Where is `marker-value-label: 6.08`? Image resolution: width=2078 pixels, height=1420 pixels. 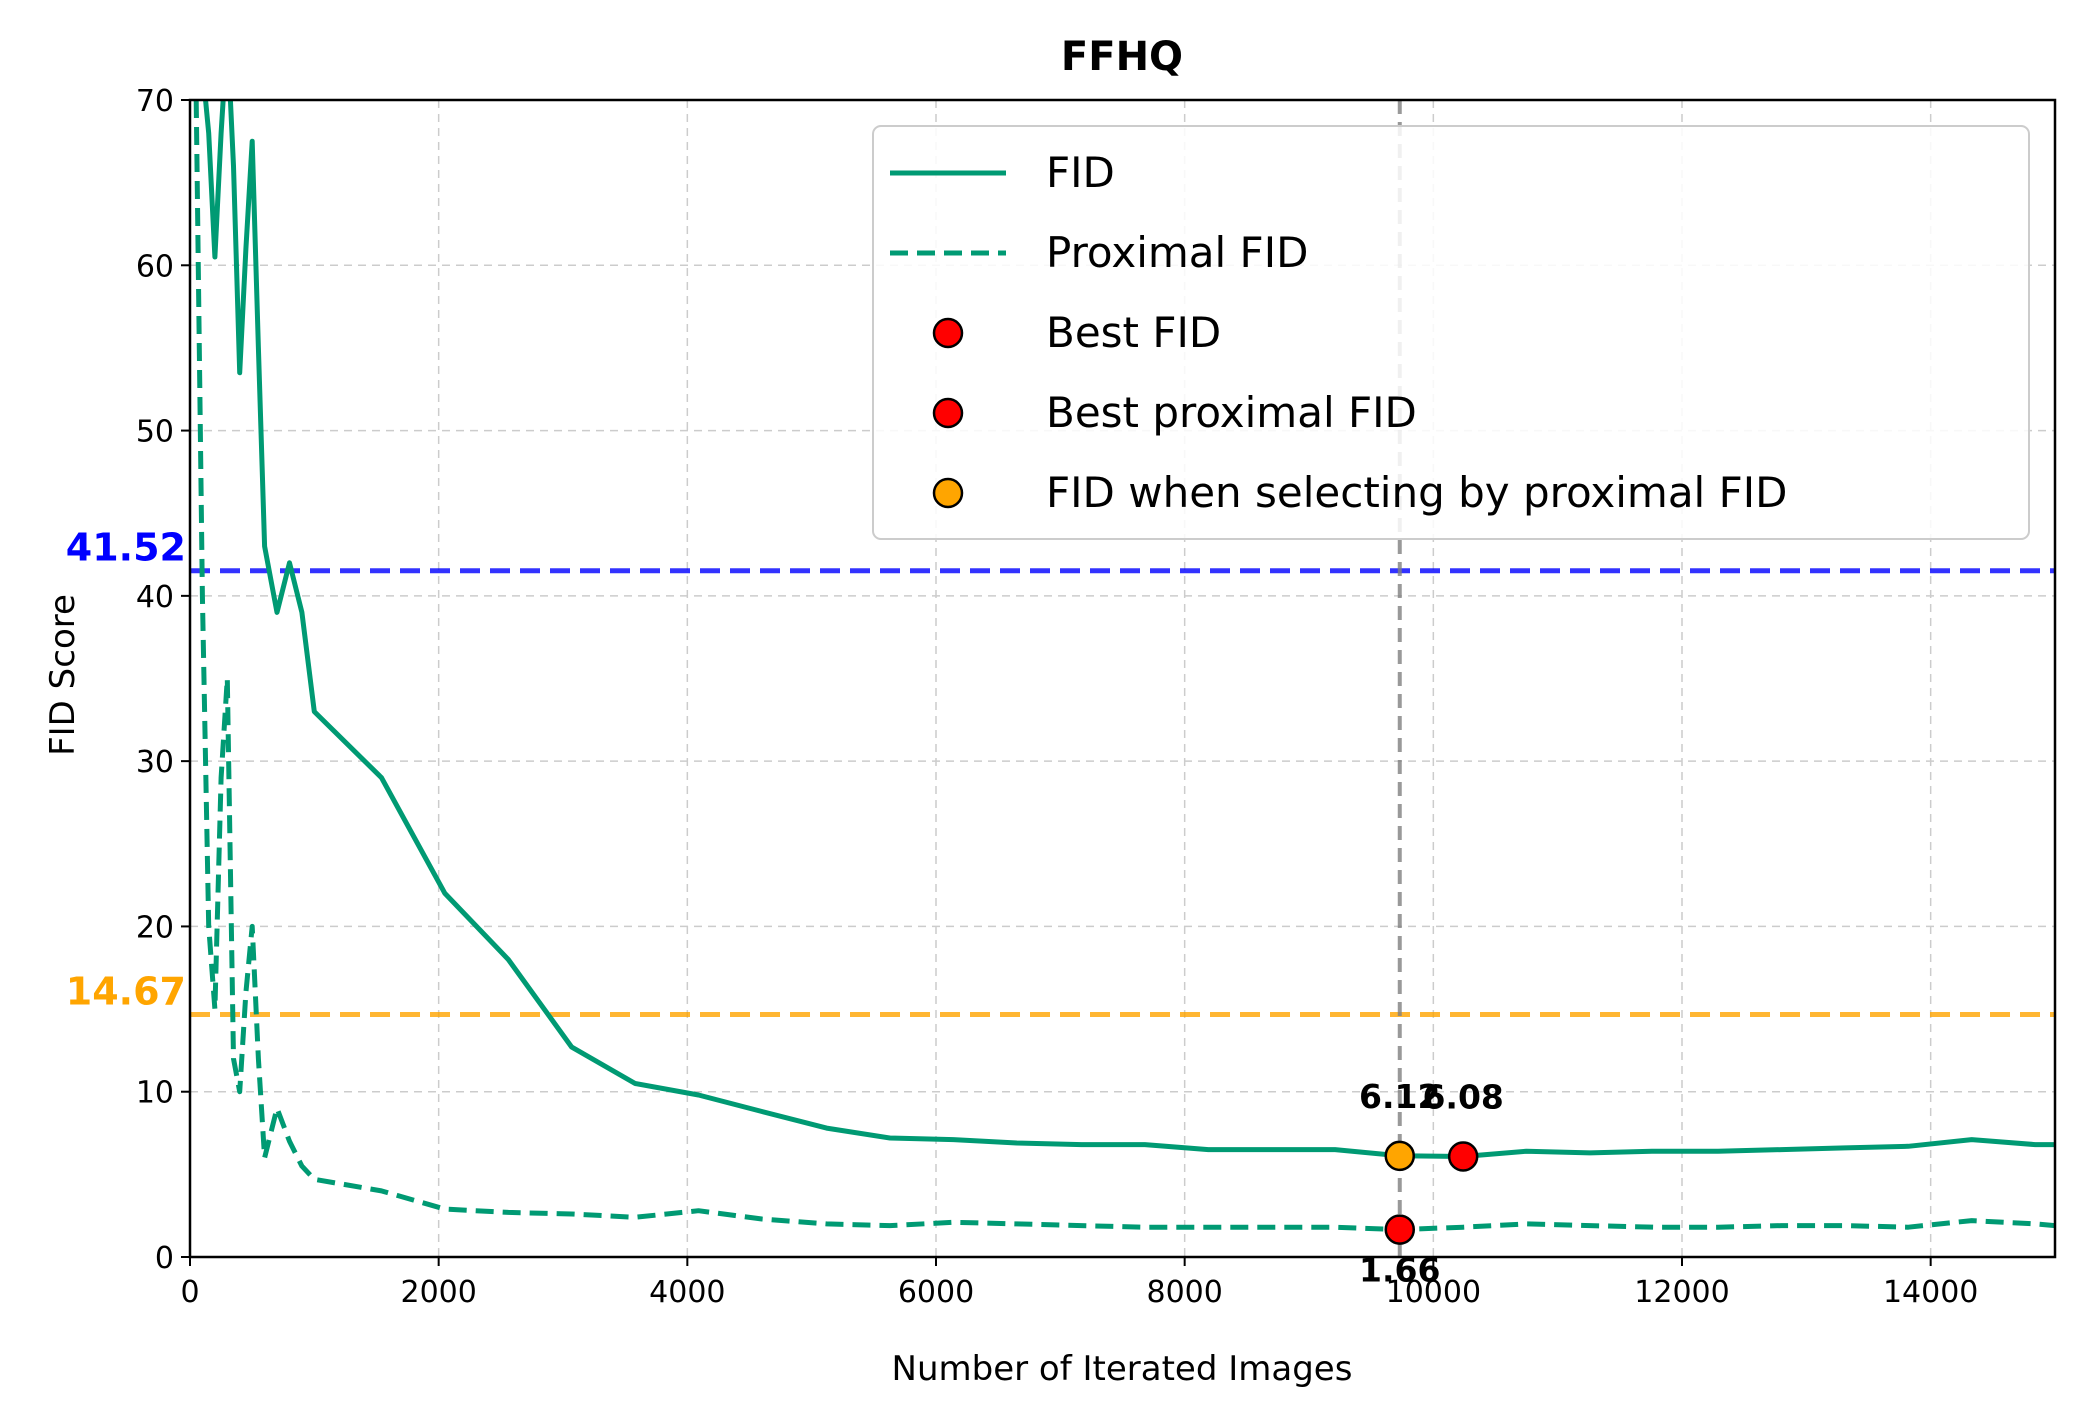 marker-value-label: 6.08 is located at coordinates (1462, 1097).